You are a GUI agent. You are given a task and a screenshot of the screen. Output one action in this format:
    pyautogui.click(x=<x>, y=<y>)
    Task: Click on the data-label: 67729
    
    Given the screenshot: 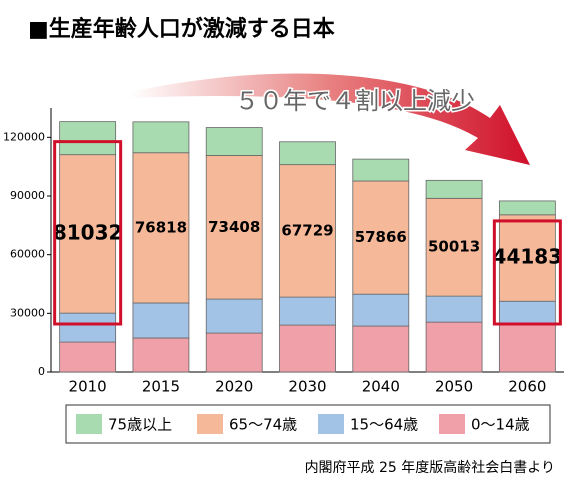 What is the action you would take?
    pyautogui.click(x=307, y=230)
    